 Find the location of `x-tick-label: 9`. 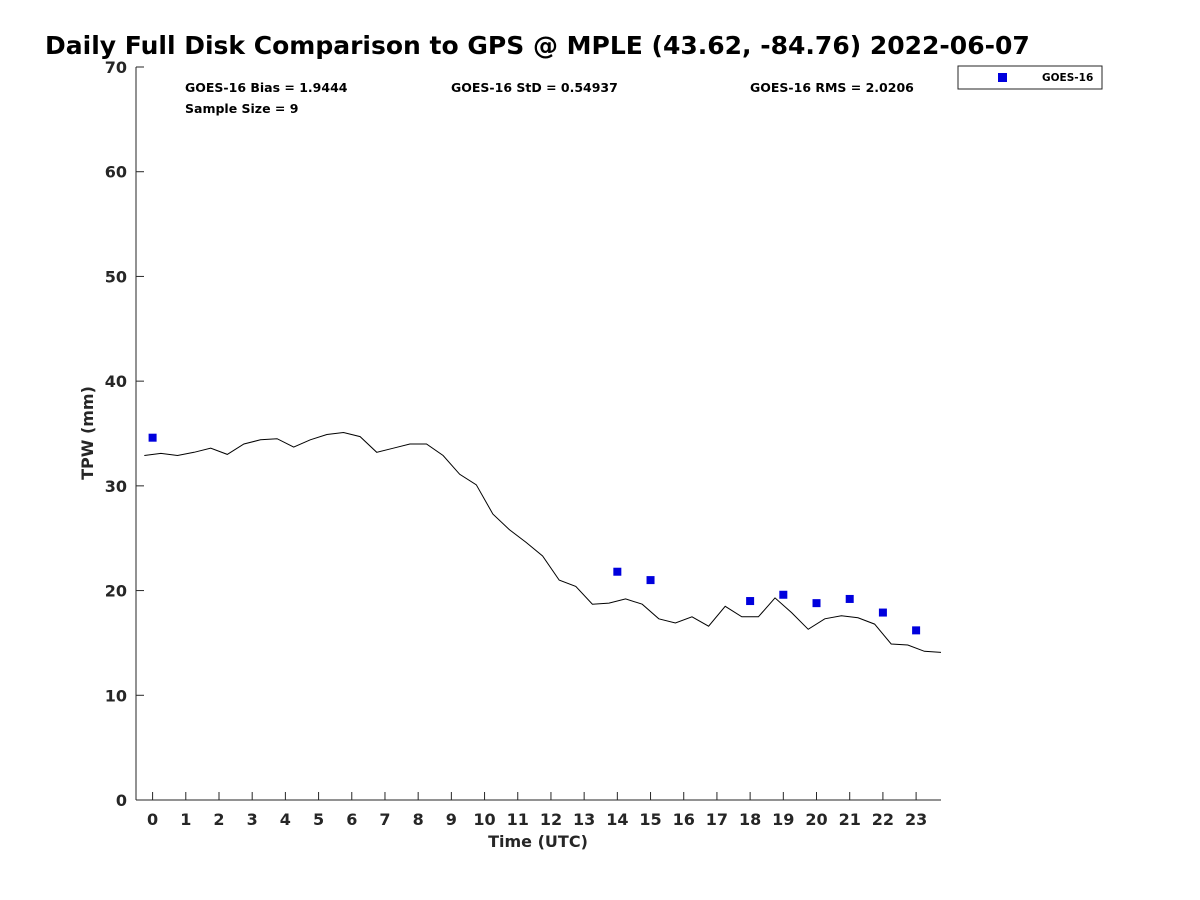

x-tick-label: 9 is located at coordinates (451, 819).